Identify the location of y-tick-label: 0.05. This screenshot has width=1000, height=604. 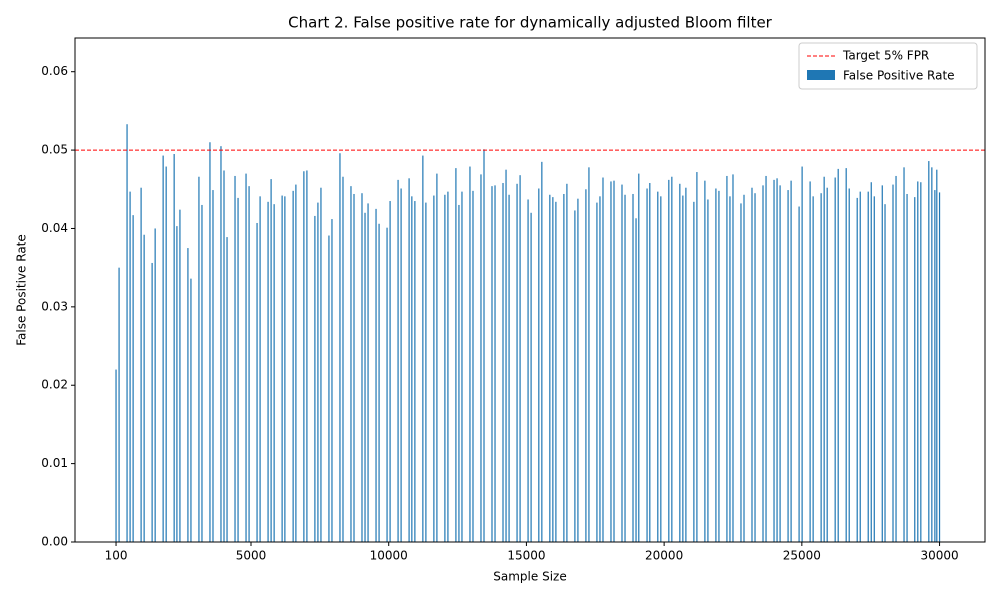
(54, 150).